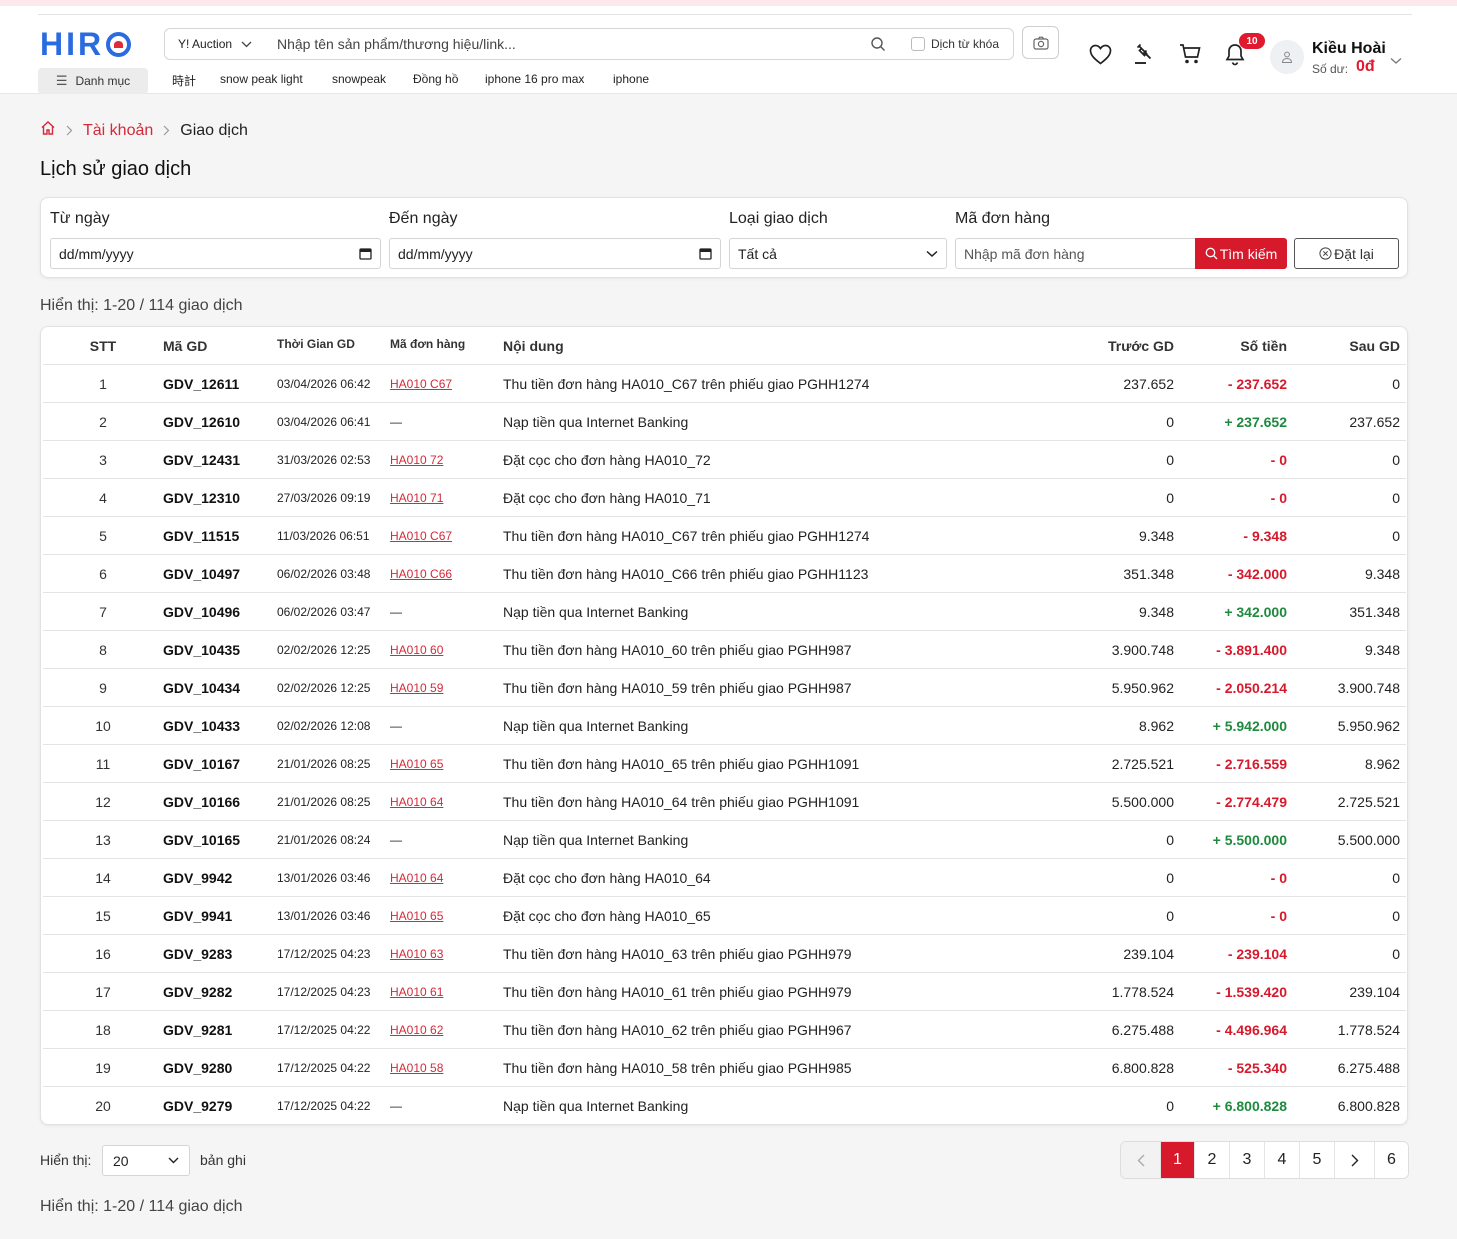  What do you see at coordinates (631, 79) in the screenshot?
I see `suggestion-link: iphone` at bounding box center [631, 79].